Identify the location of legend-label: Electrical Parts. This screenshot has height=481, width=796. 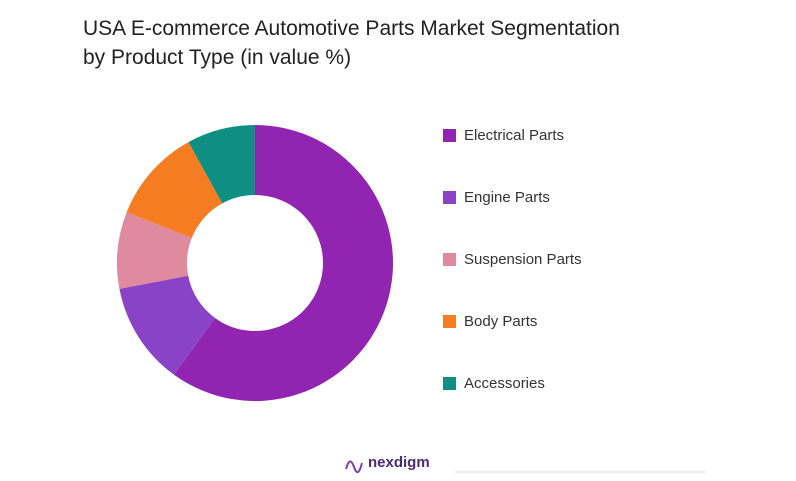
(514, 135).